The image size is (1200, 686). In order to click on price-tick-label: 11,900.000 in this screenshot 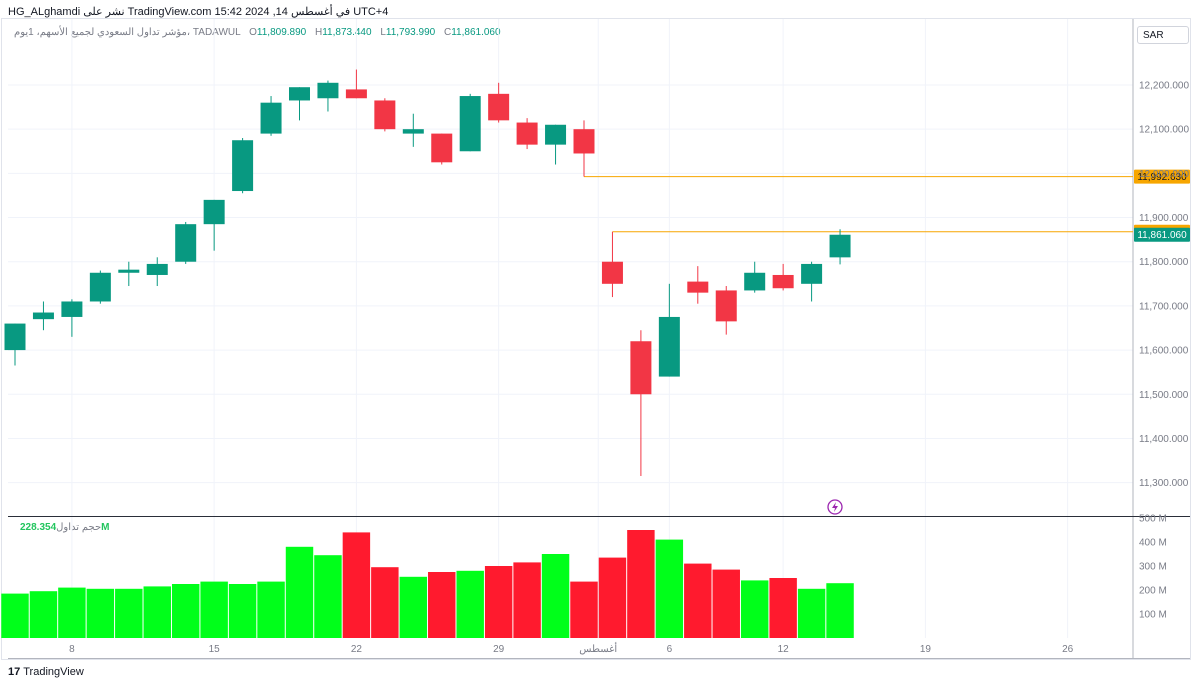, I will do `click(1164, 218)`.